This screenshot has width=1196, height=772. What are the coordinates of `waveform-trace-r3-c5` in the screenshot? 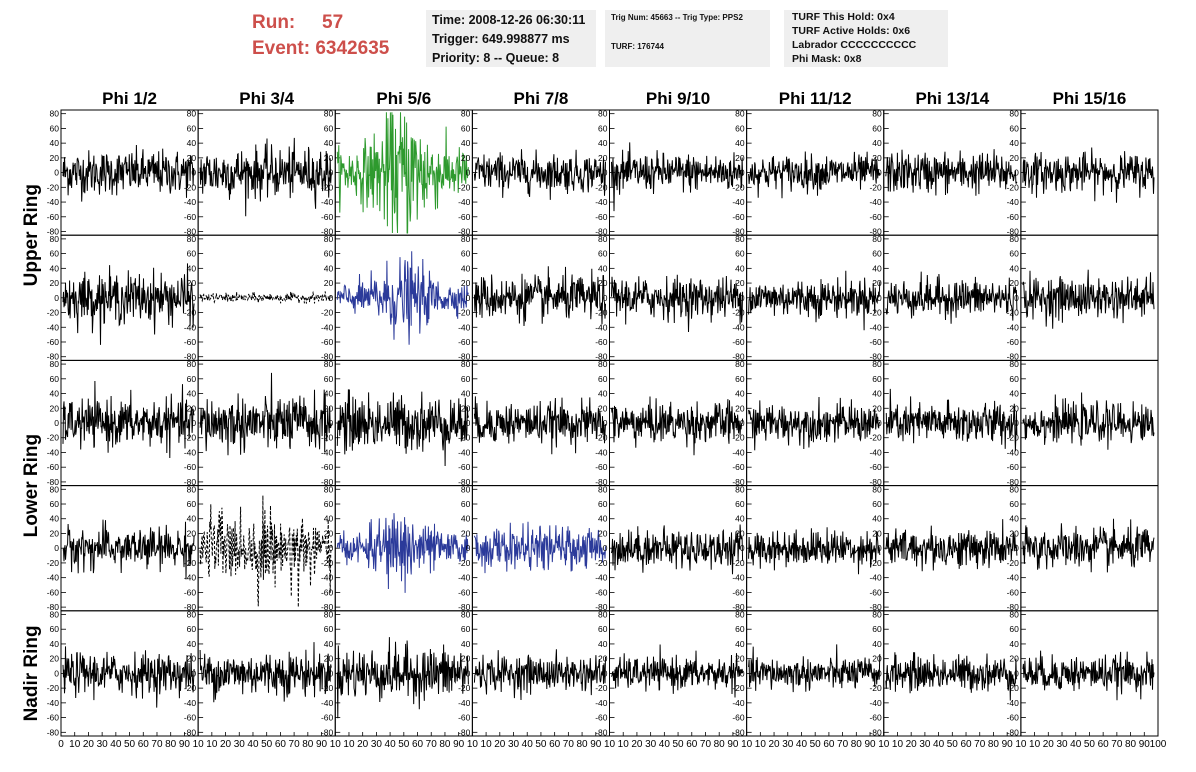 It's located at (677, 426).